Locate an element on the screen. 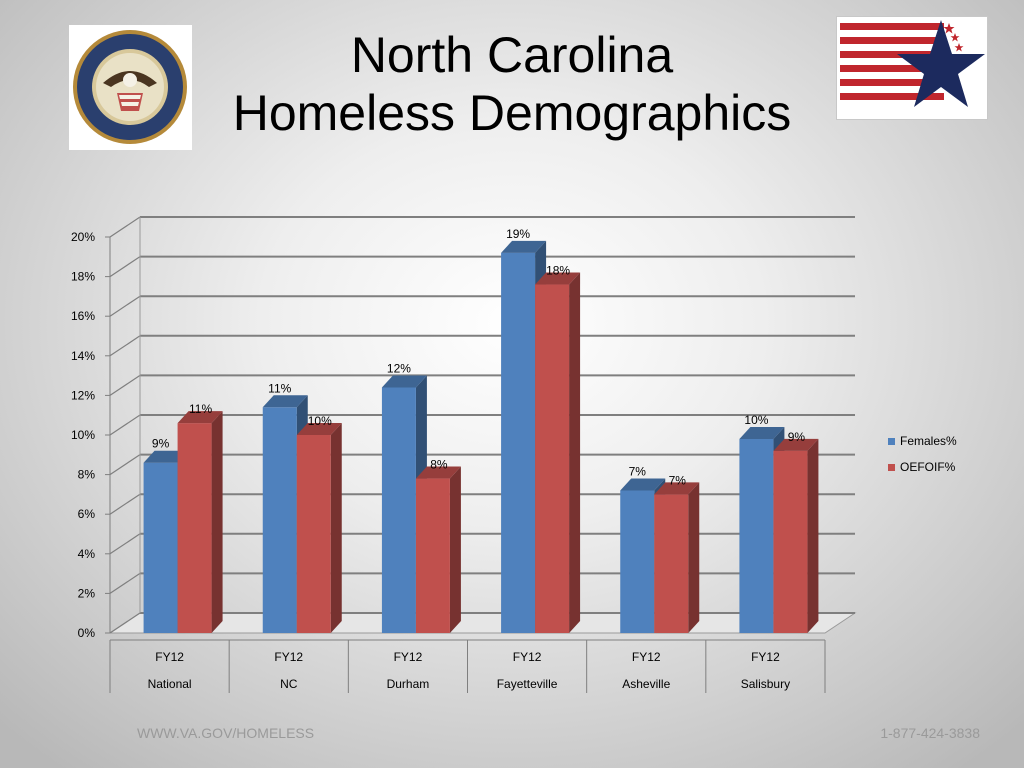 The image size is (1024, 768). legend-label-oefoif: OEFOIF% is located at coordinates (928, 467).